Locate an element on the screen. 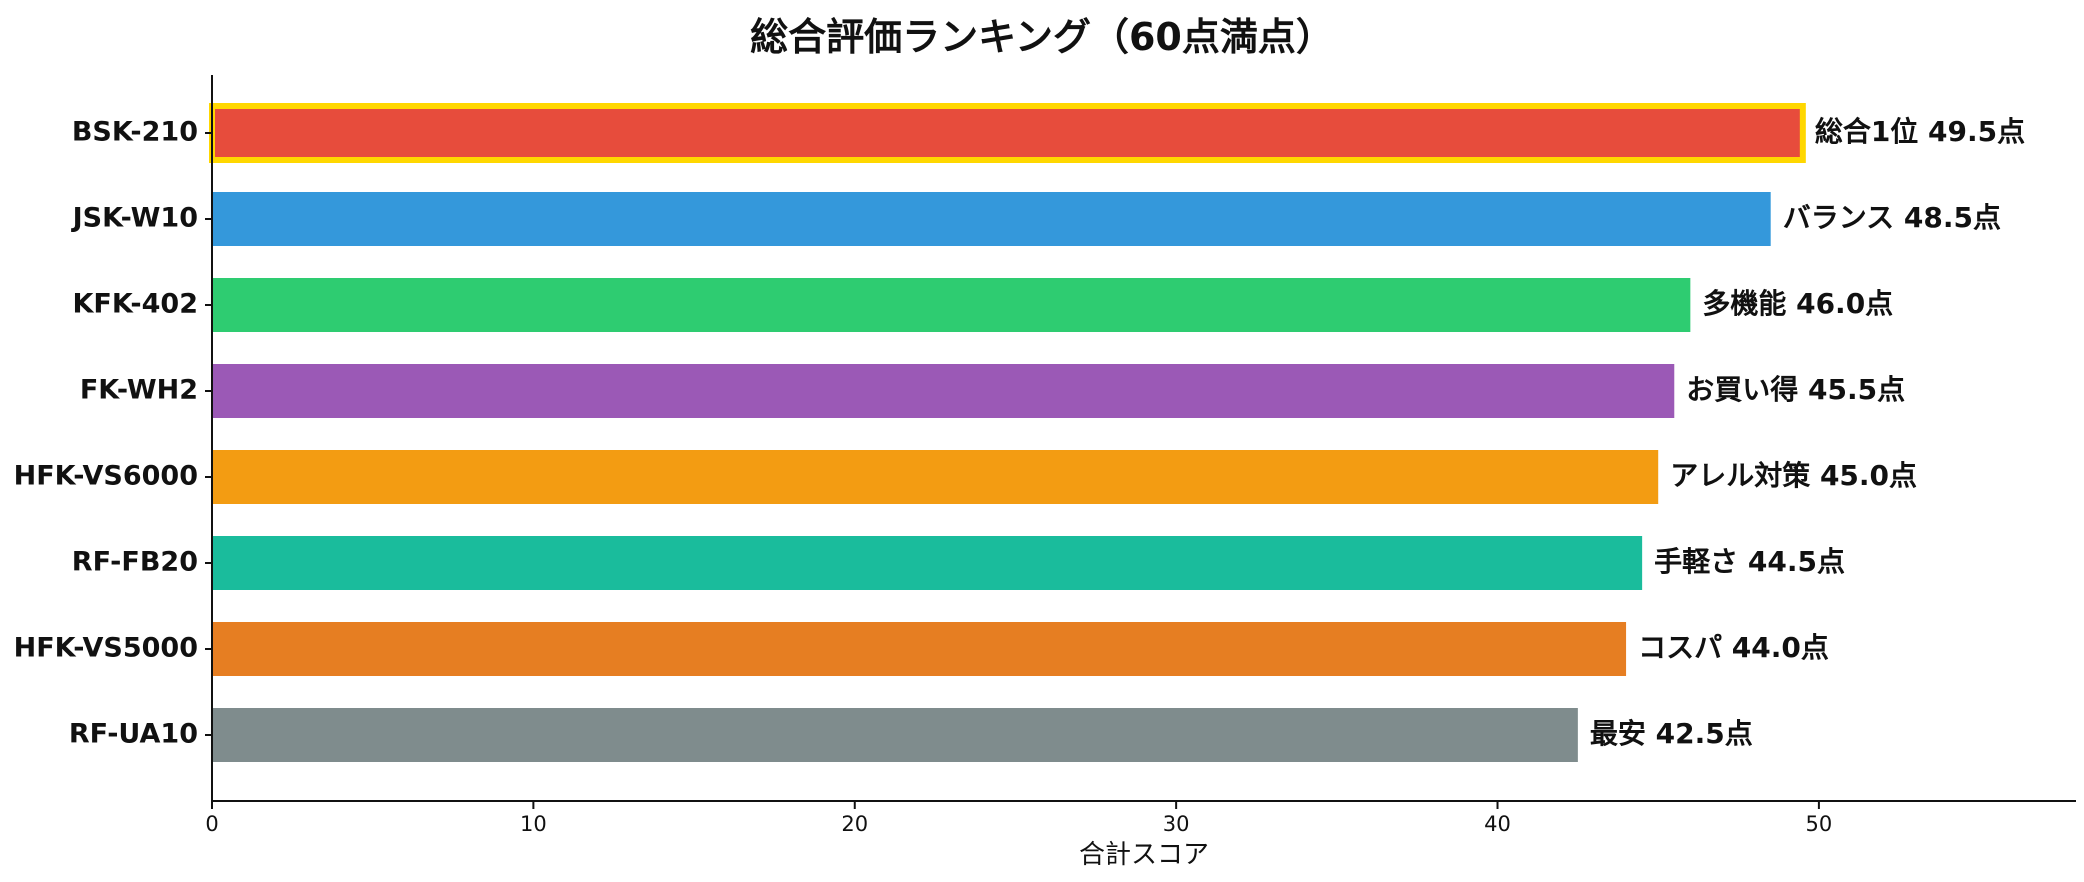  data-label-4: アレル対策 45.0点 is located at coordinates (1793, 475).